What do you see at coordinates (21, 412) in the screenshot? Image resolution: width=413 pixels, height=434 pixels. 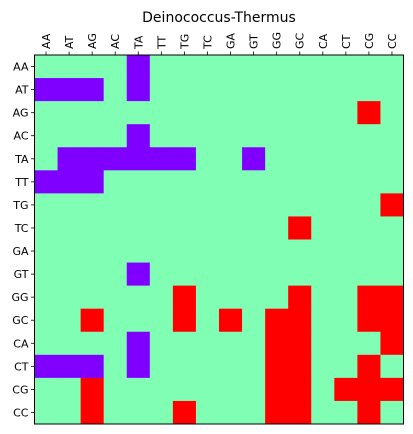 I see `y-tick-label: CC` at bounding box center [21, 412].